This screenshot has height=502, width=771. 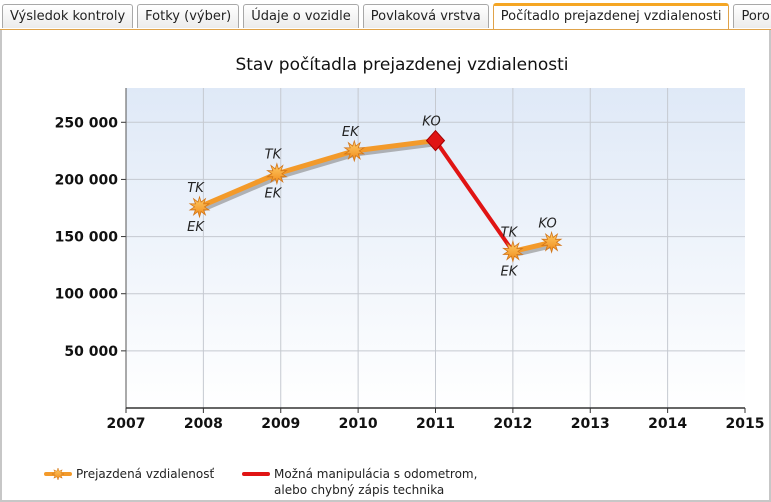 What do you see at coordinates (745, 424) in the screenshot?
I see `x-tick-label: 2015` at bounding box center [745, 424].